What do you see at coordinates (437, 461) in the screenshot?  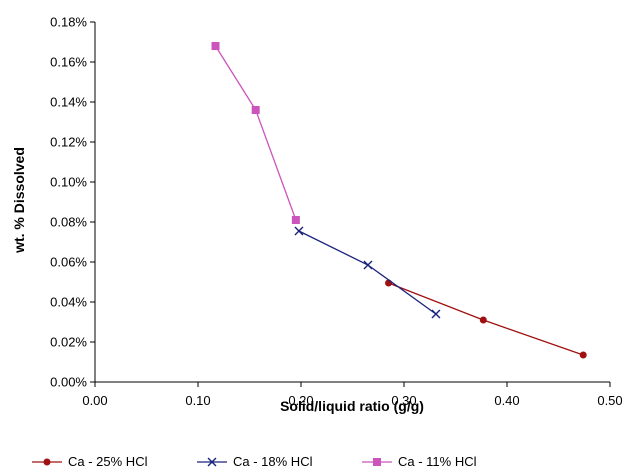 I see `legend-label: Ca - 11% HCl` at bounding box center [437, 461].